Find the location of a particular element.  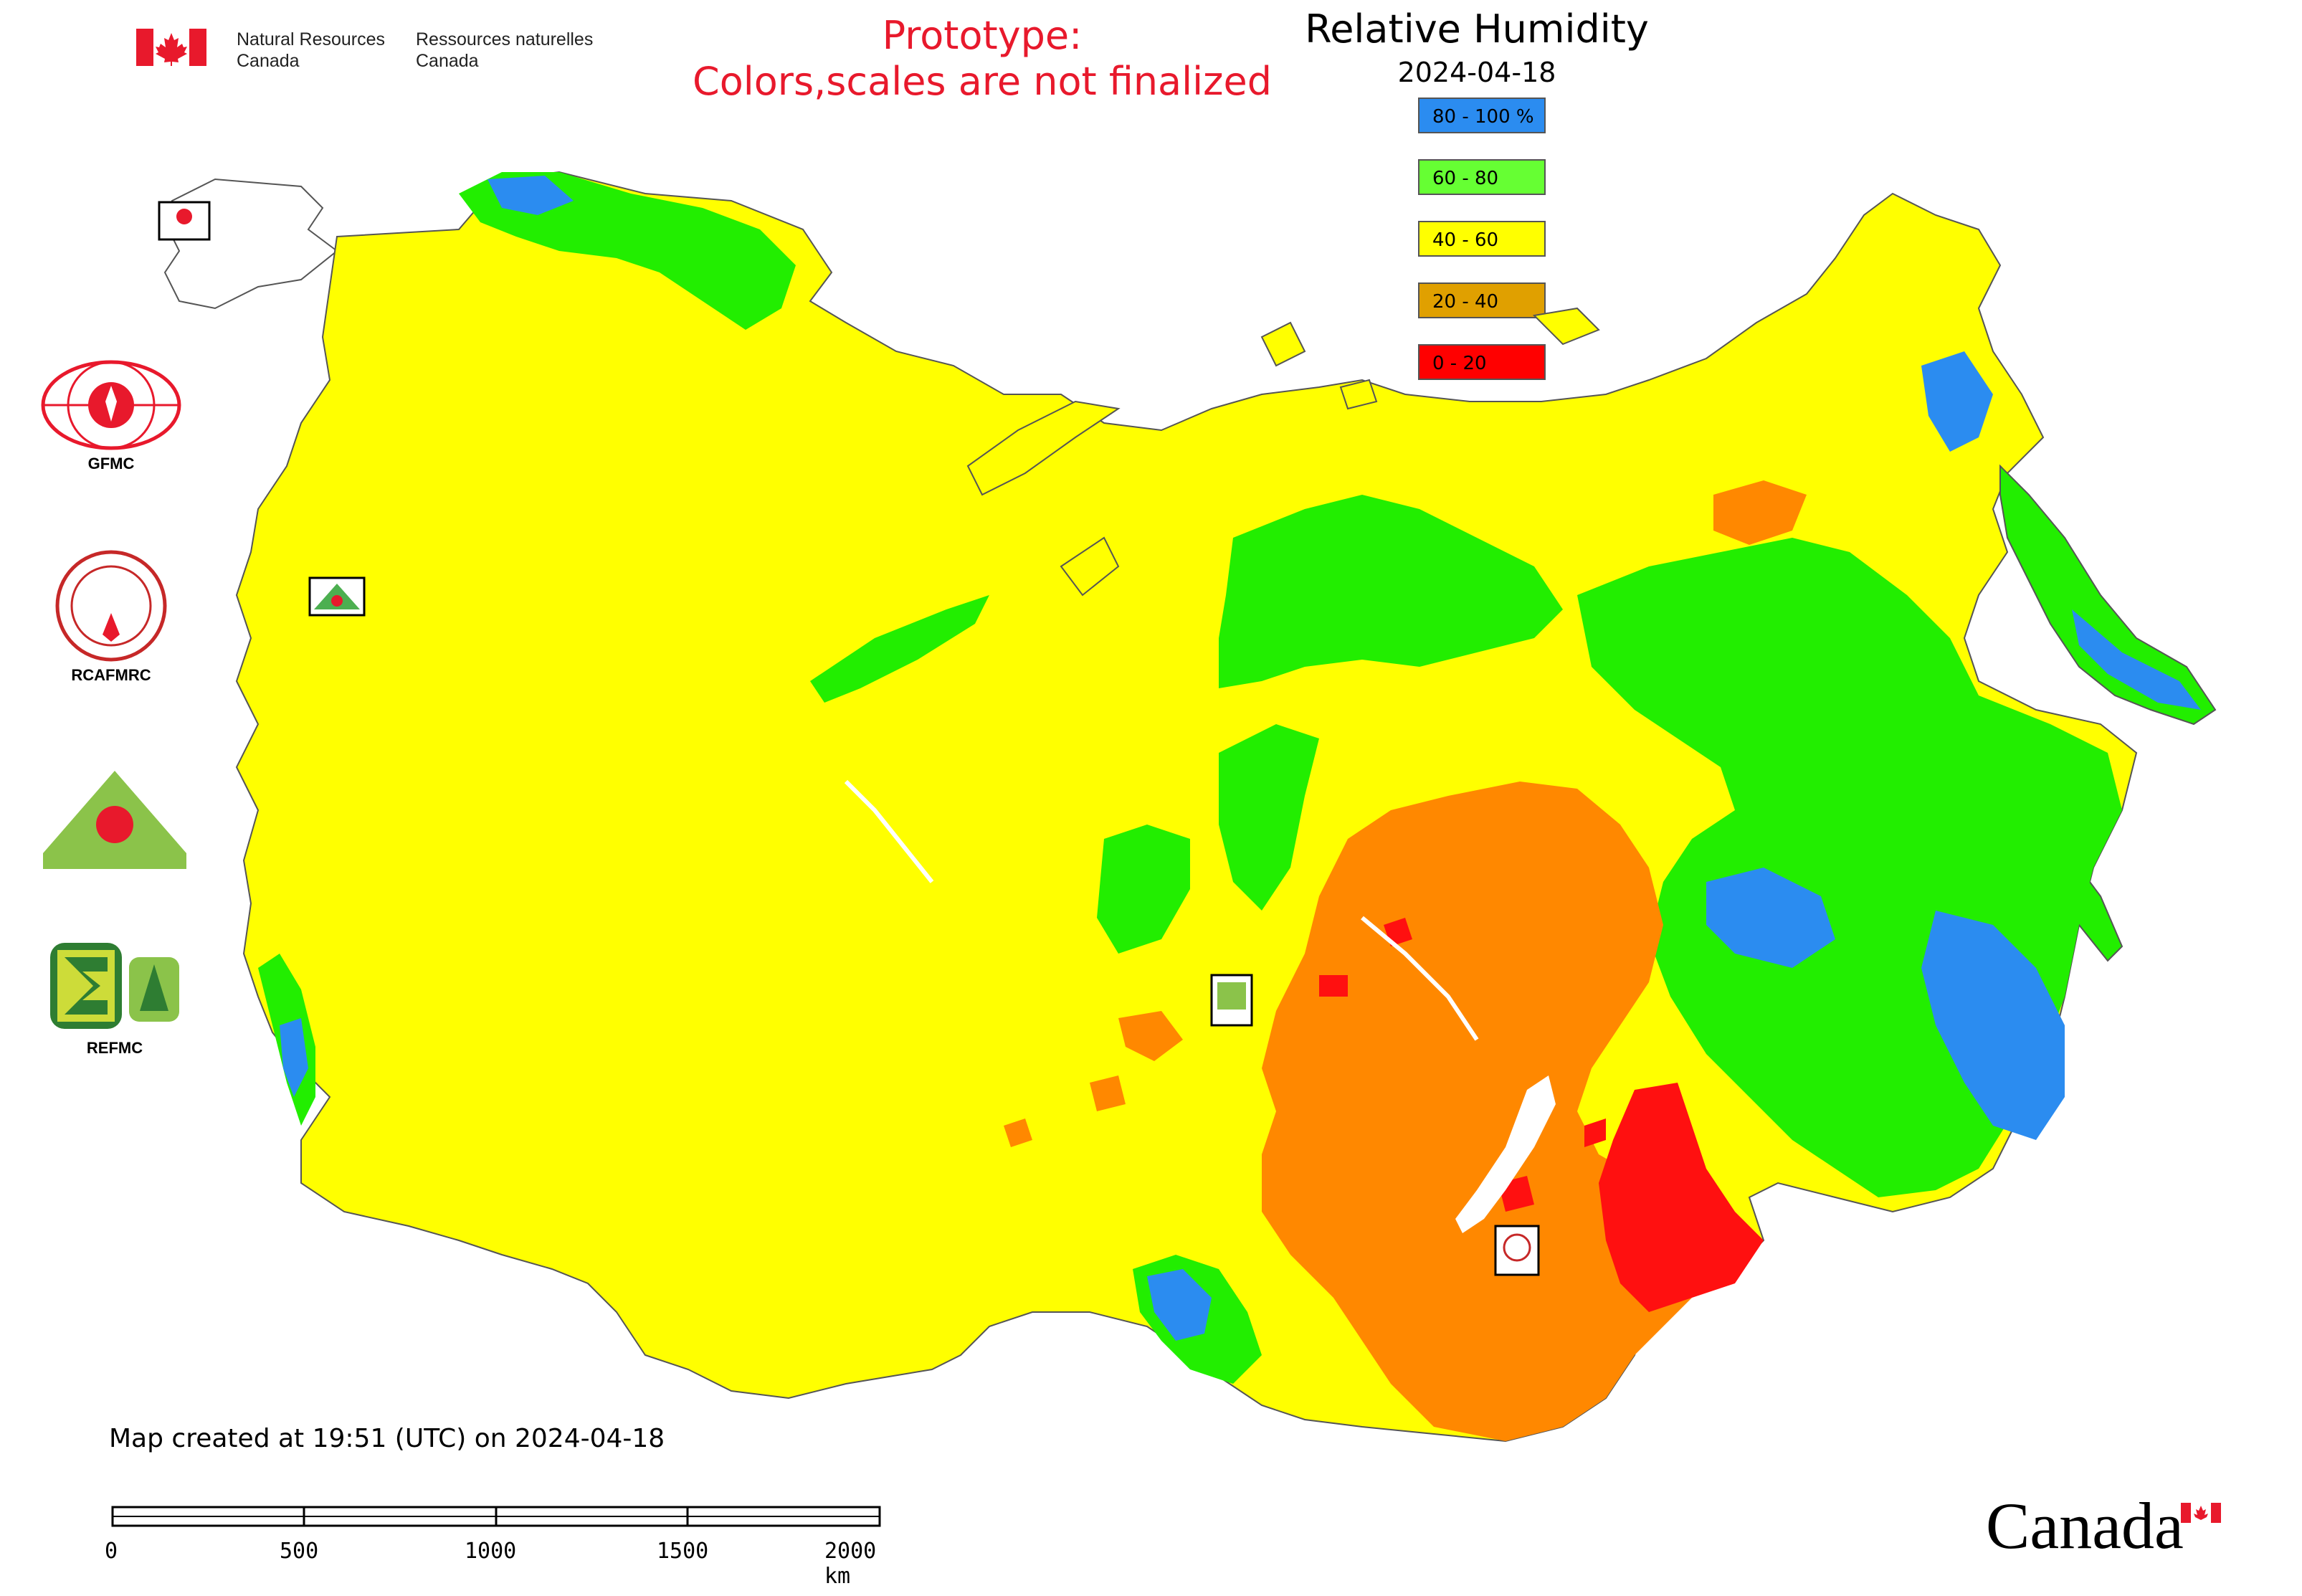

signature-en-line2: Canada is located at coordinates (268, 61).